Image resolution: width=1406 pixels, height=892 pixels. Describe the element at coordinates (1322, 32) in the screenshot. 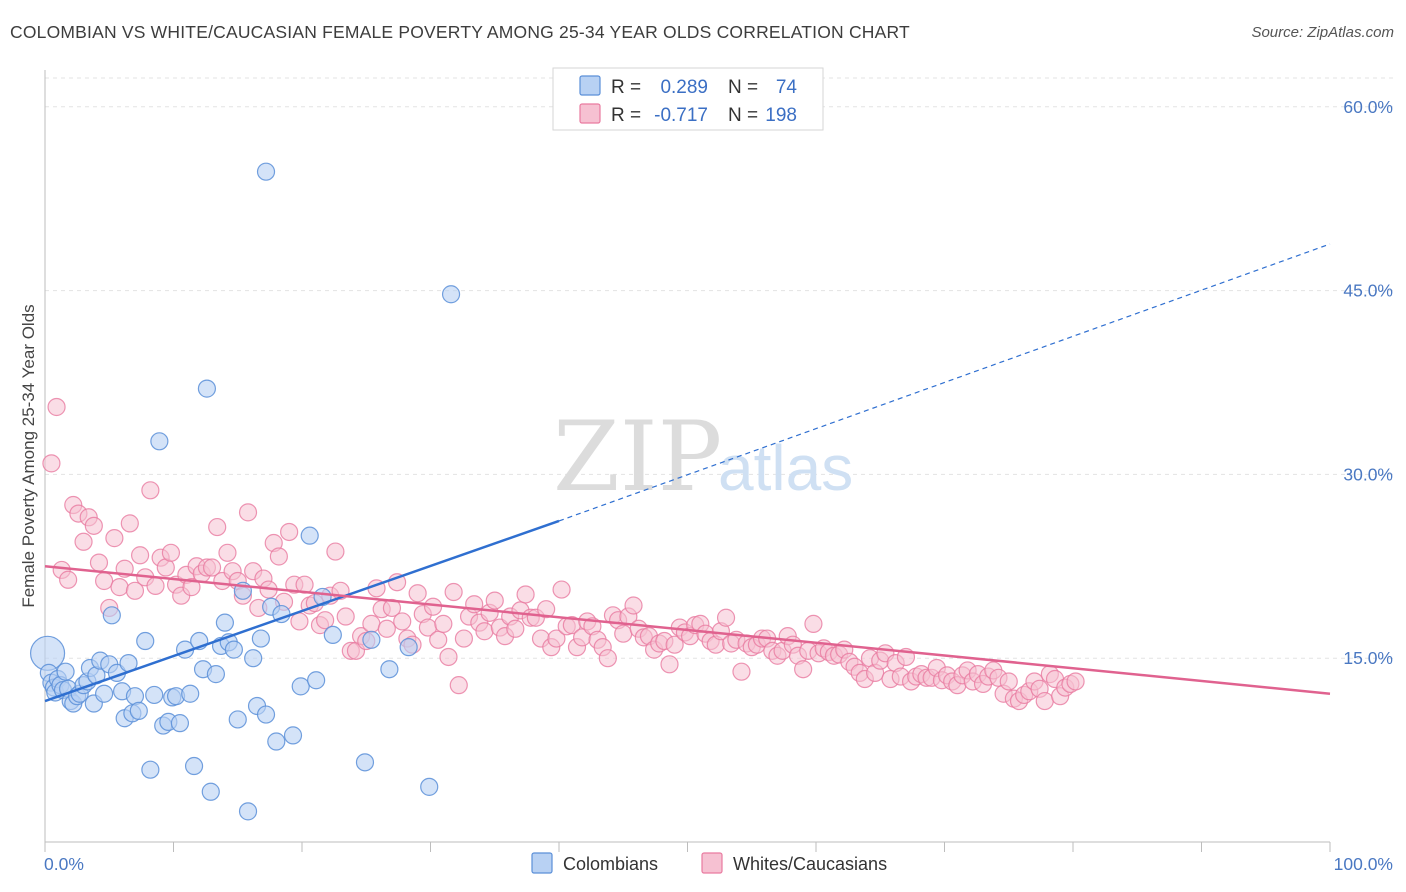

I see `source-label: Source: ZipAtlas.com` at that location.